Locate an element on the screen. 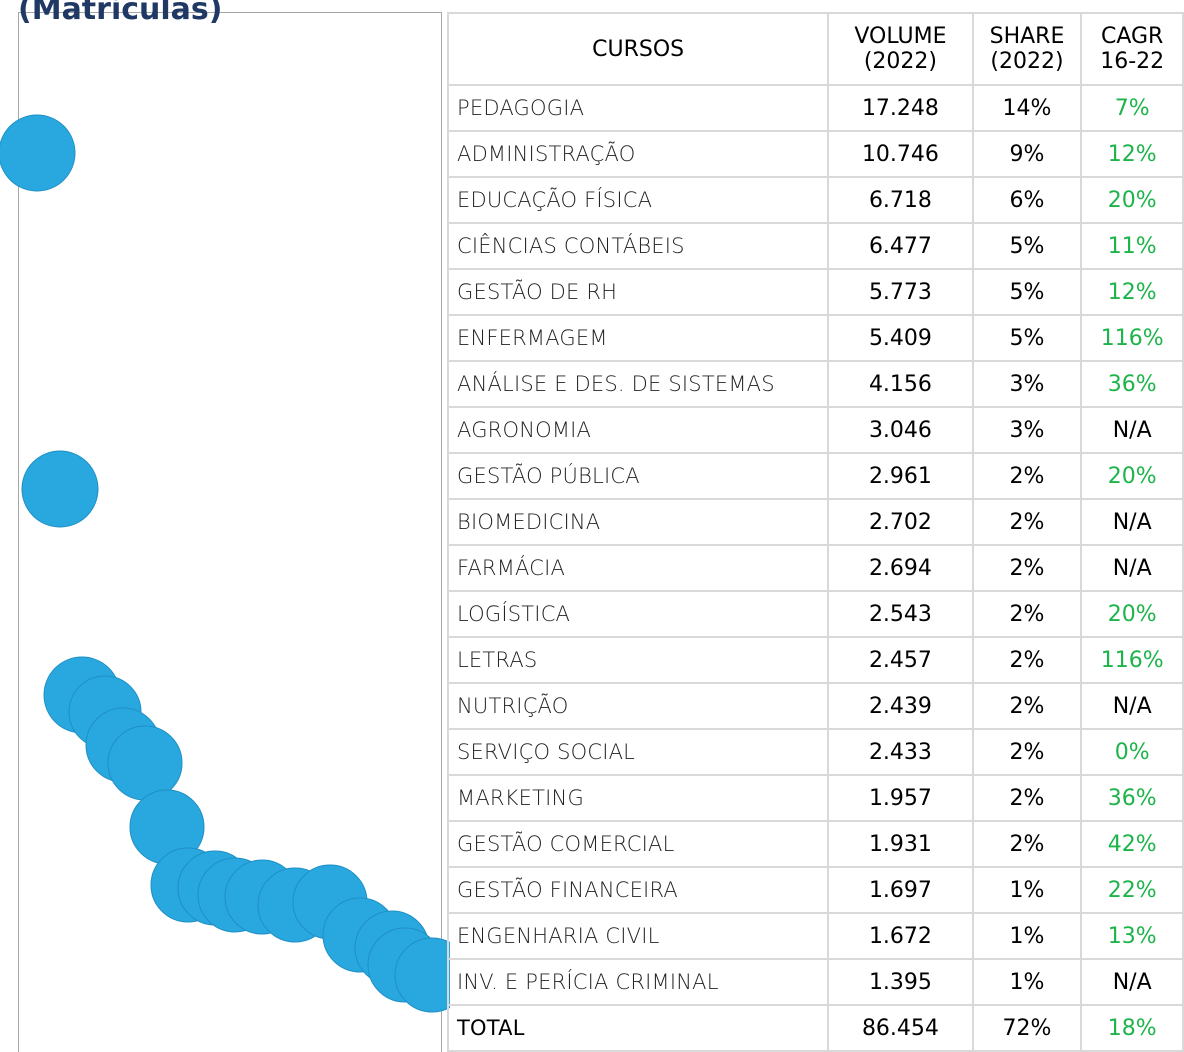 This screenshot has width=1184, height=1052. table-cell: 11% is located at coordinates (1132, 246).